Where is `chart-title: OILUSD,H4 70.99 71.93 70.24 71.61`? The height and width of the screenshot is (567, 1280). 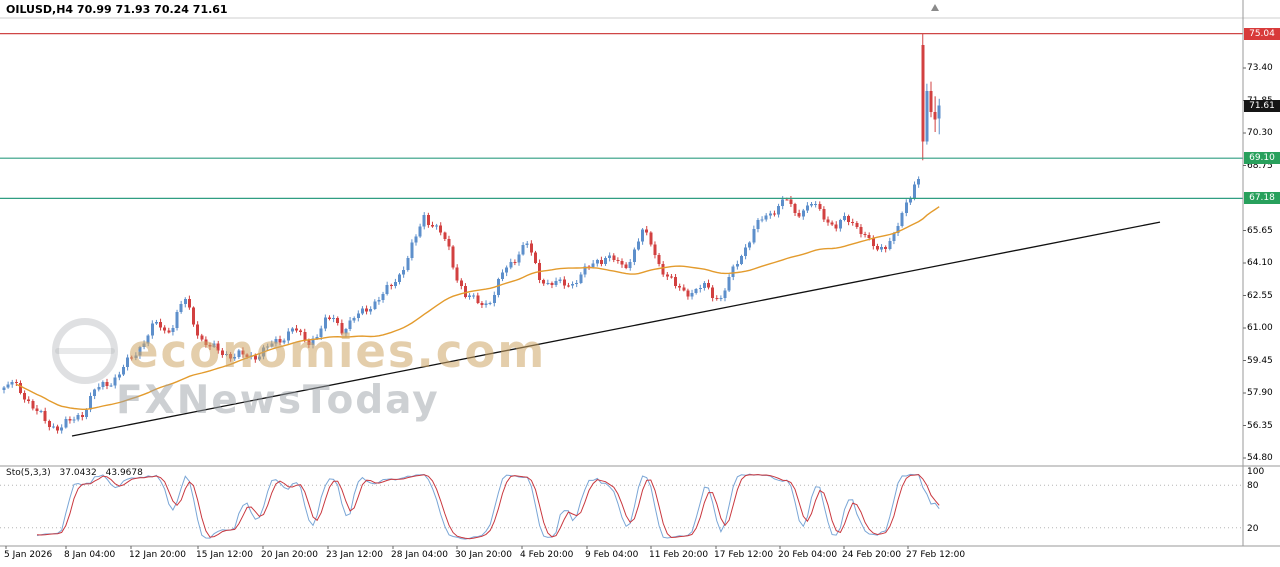
chart-title: OILUSD,H4 70.99 71.93 70.24 71.61 is located at coordinates (117, 9).